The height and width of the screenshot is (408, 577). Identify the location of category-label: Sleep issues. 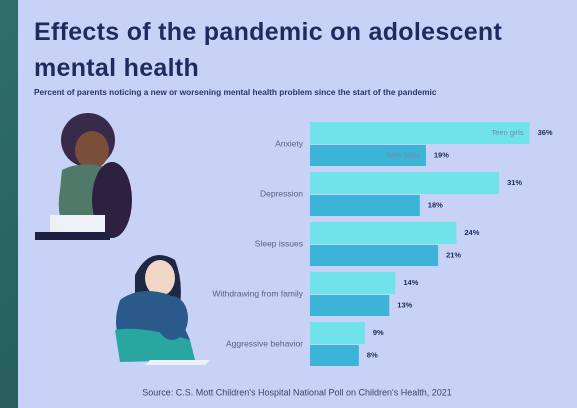
(279, 243).